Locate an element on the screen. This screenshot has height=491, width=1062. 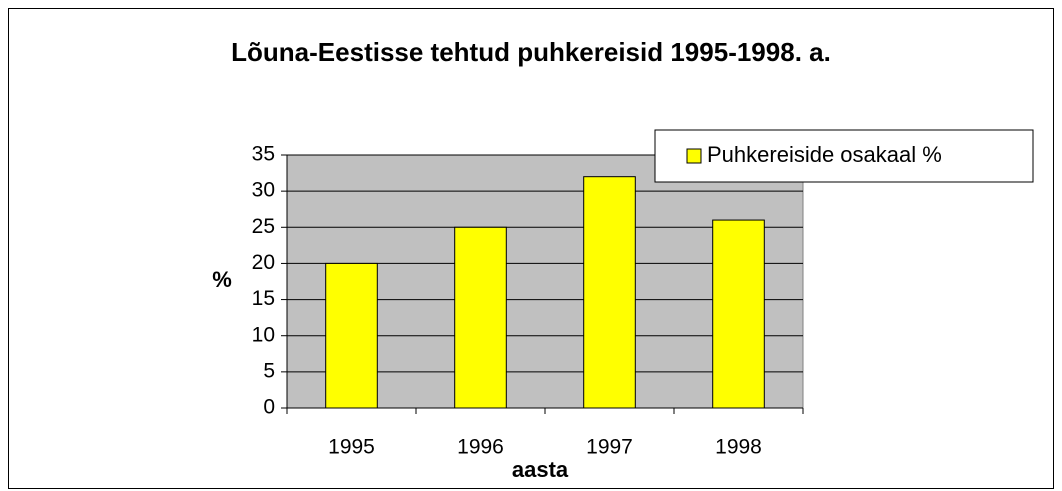
x-tick-label: 1998 is located at coordinates (738, 447).